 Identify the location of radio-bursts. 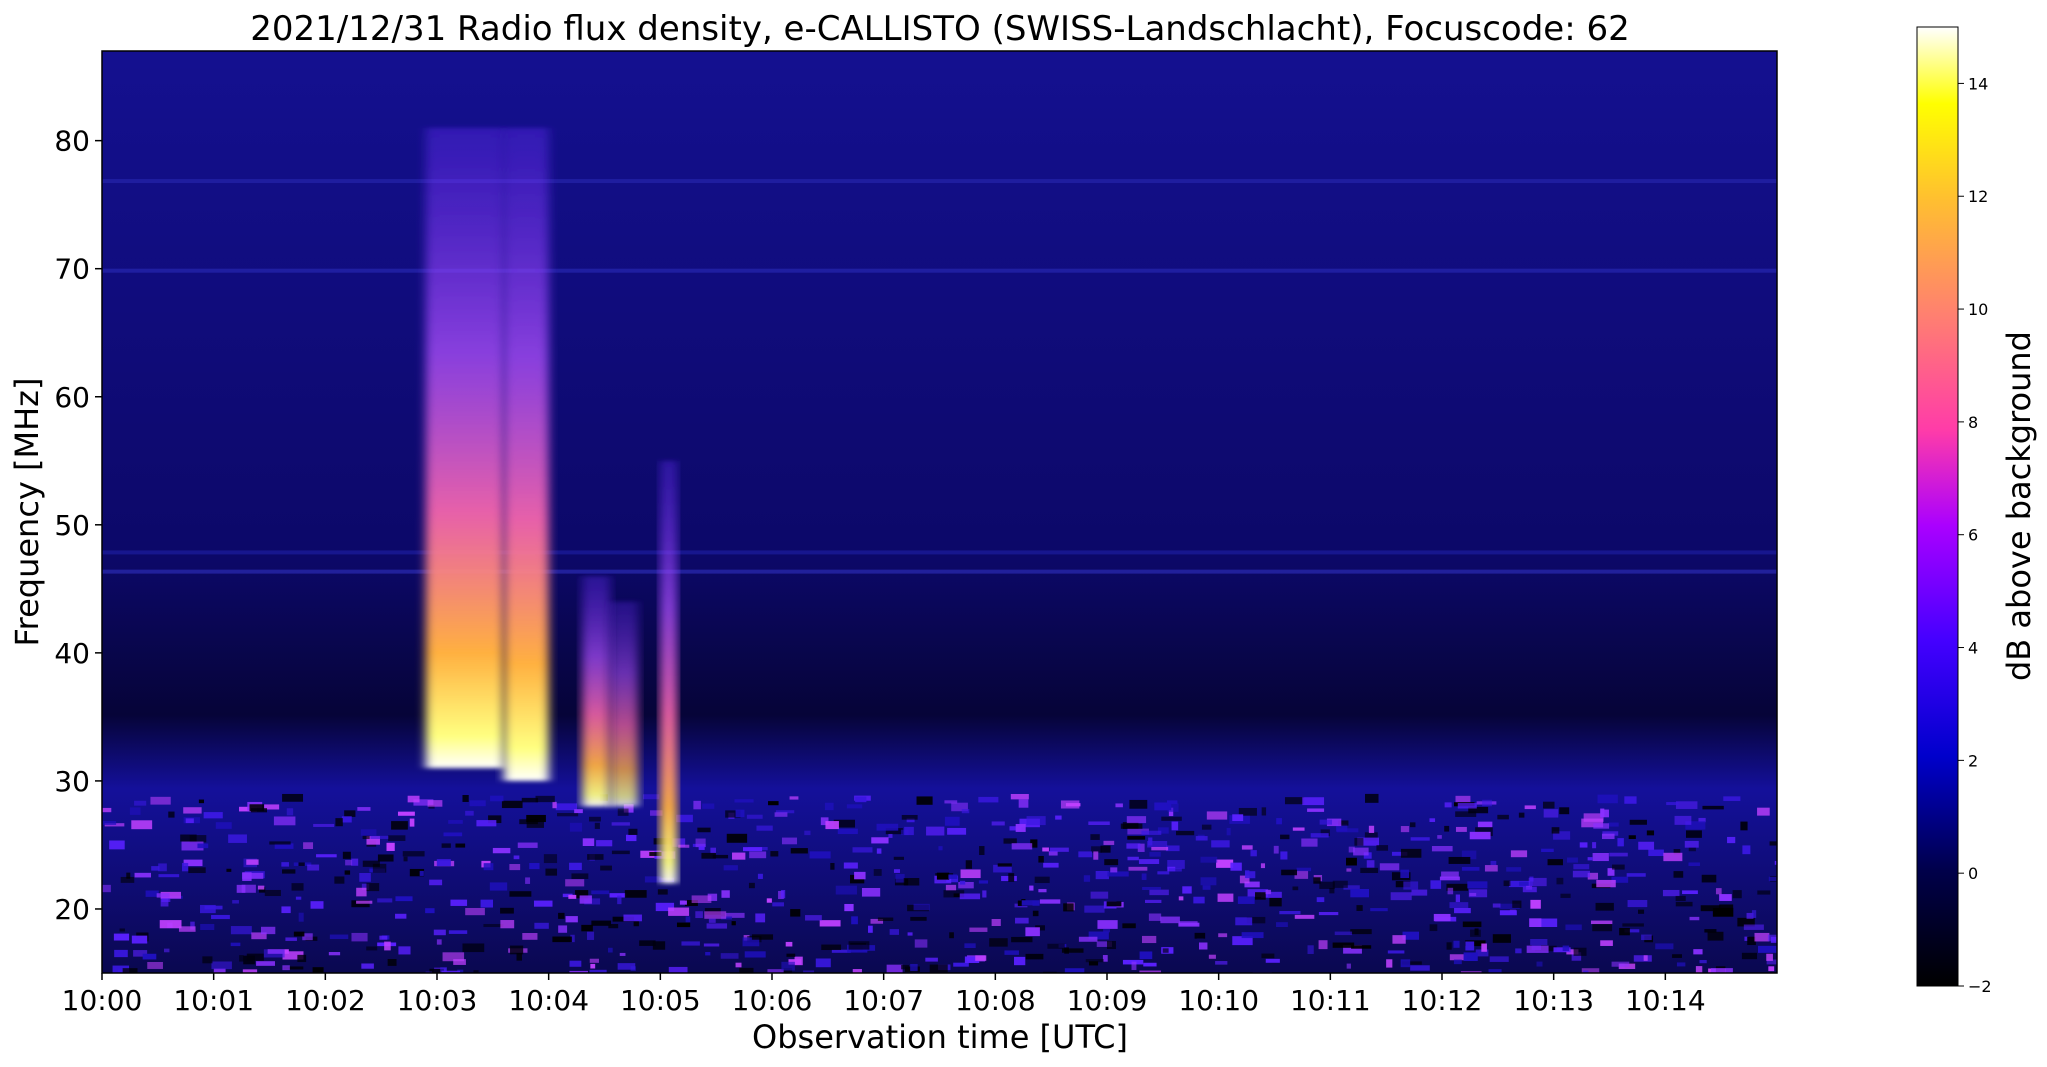
(551, 505).